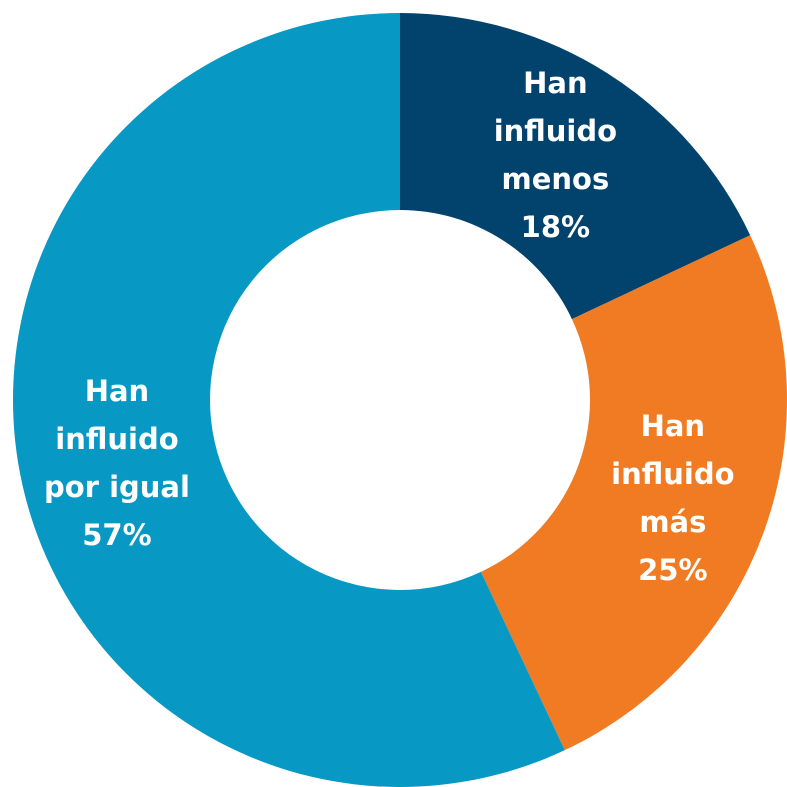 The height and width of the screenshot is (787, 787). What do you see at coordinates (117, 439) in the screenshot?
I see `category-label: Han influido por igual` at bounding box center [117, 439].